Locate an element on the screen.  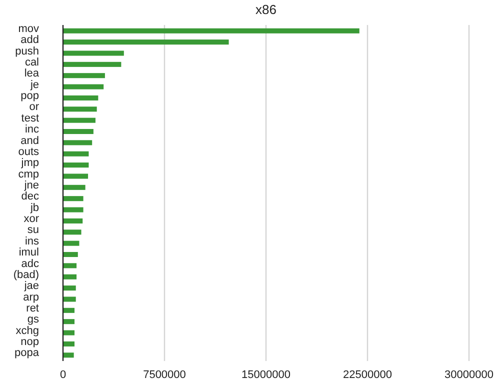
y-tick-label: xchg is located at coordinates (27, 330).